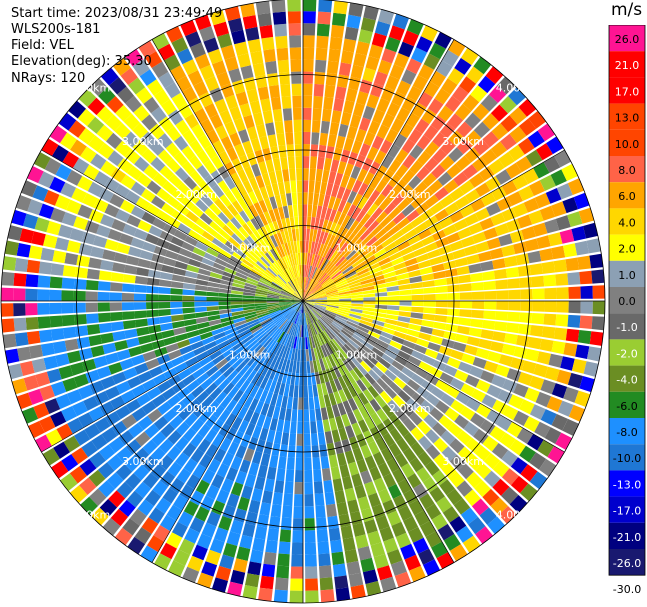  What do you see at coordinates (410, 408) in the screenshot?
I see `range-ring-label: 2.00km` at bounding box center [410, 408].